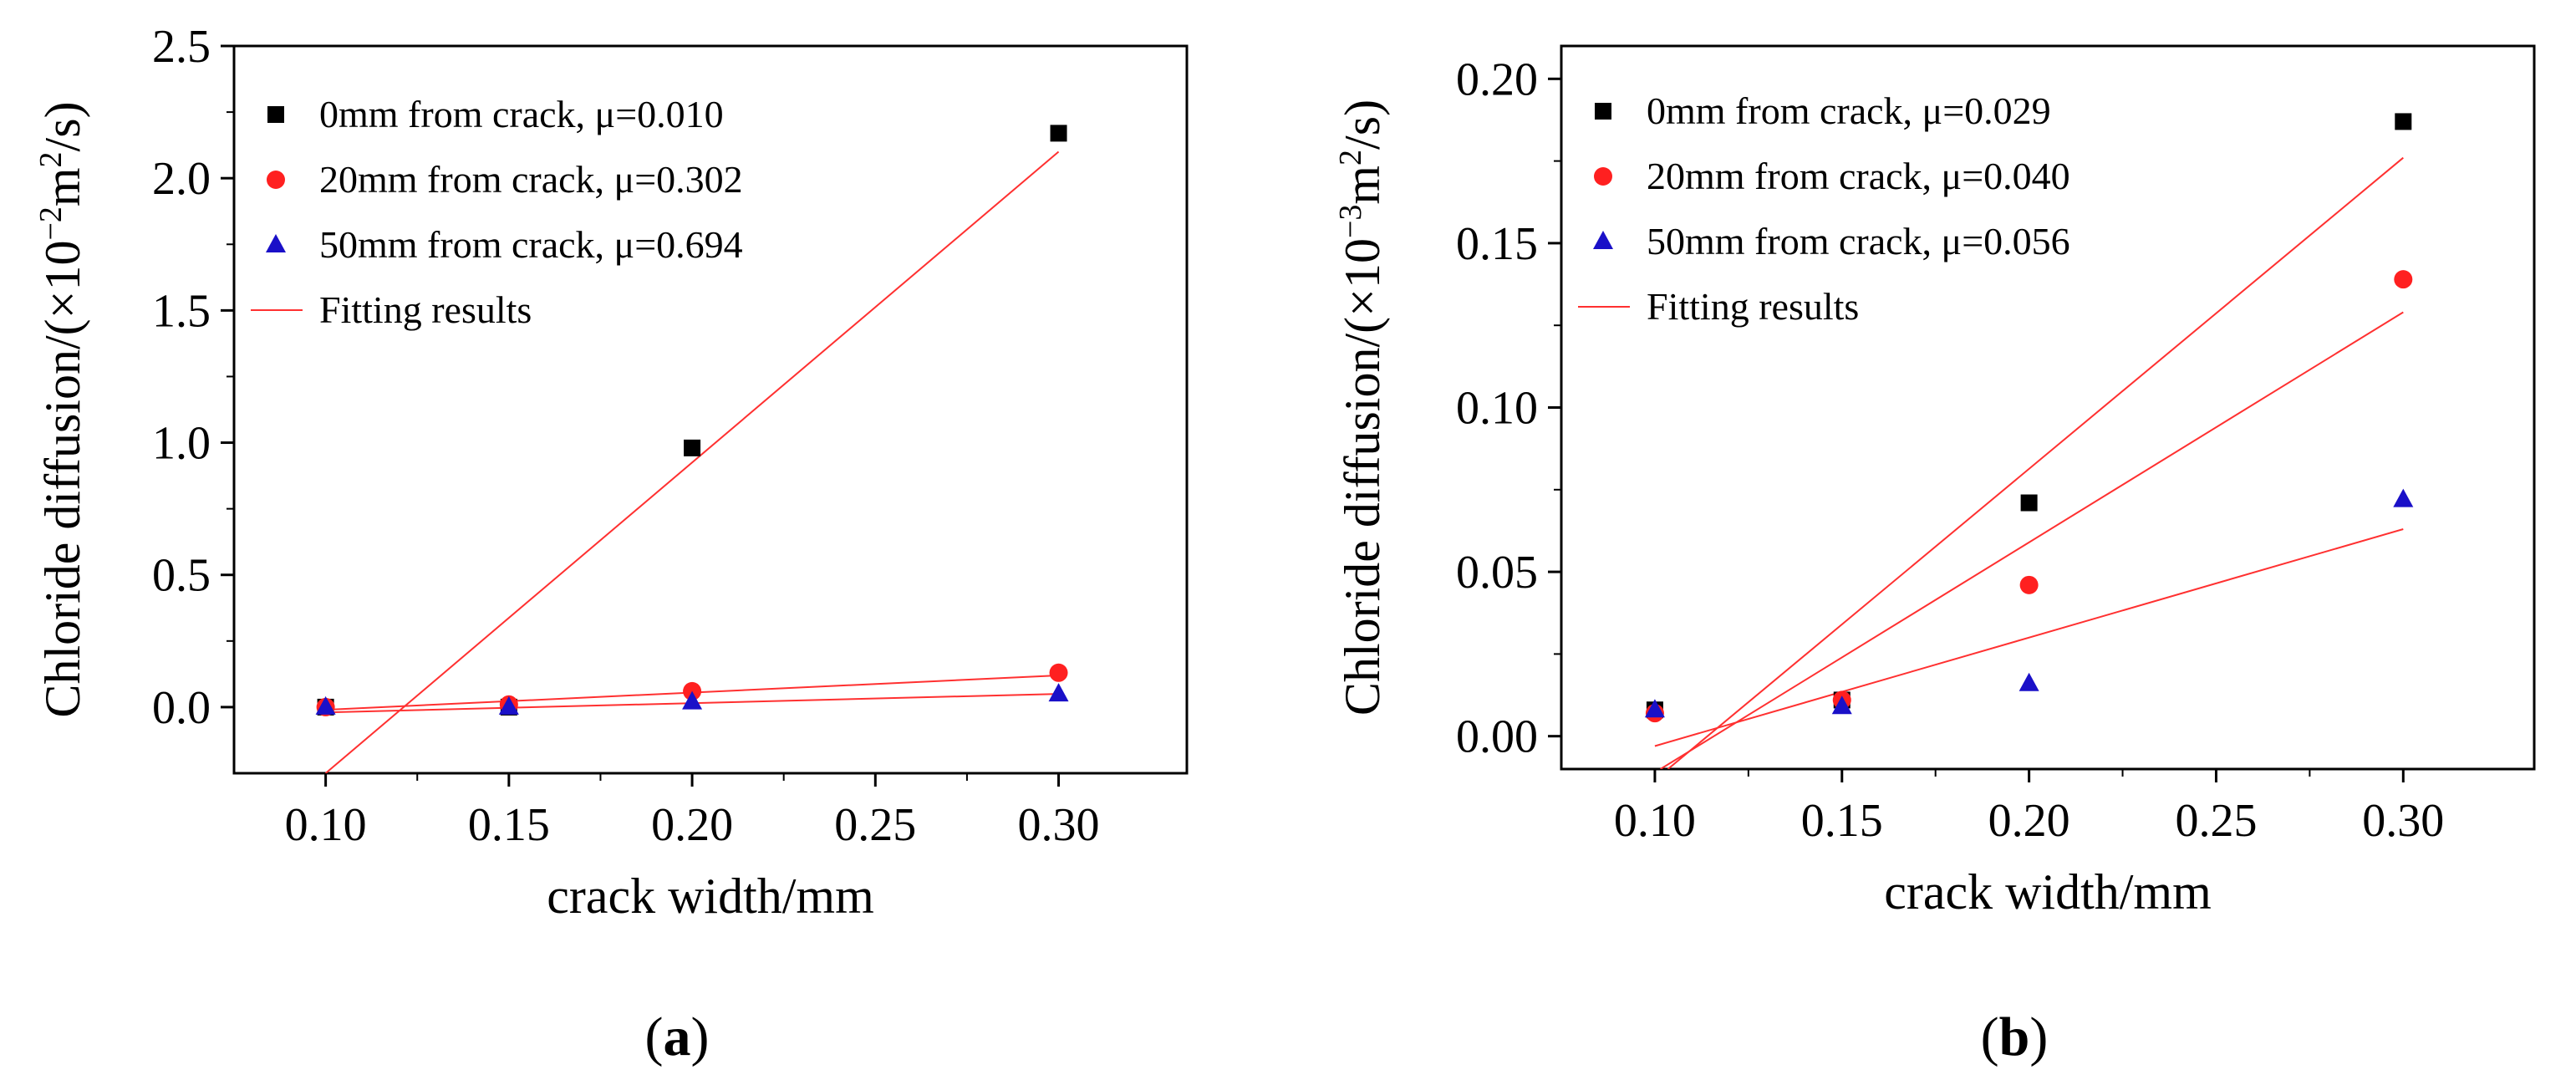 The height and width of the screenshot is (1075, 2576). What do you see at coordinates (1497, 79) in the screenshot?
I see `y-tick-label: 0.20` at bounding box center [1497, 79].